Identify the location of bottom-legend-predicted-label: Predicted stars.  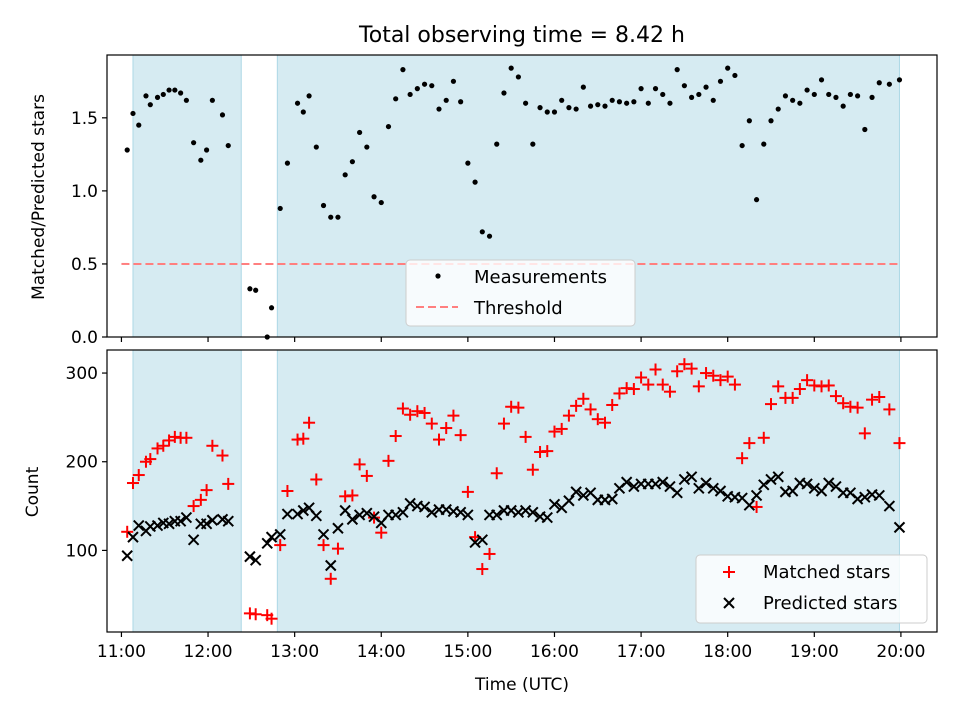
(830, 603).